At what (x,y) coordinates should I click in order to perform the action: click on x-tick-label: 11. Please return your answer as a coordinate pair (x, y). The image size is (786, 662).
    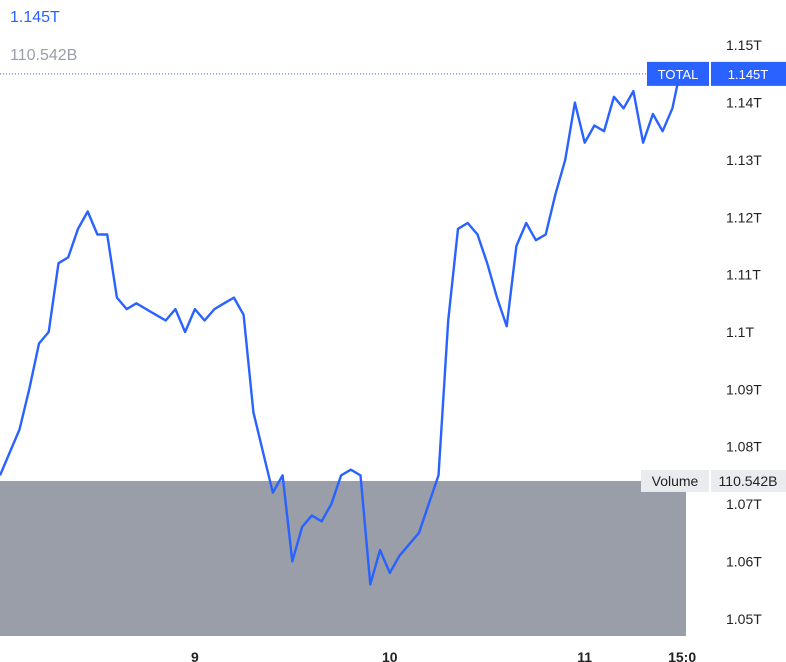
    Looking at the image, I should click on (584, 655).